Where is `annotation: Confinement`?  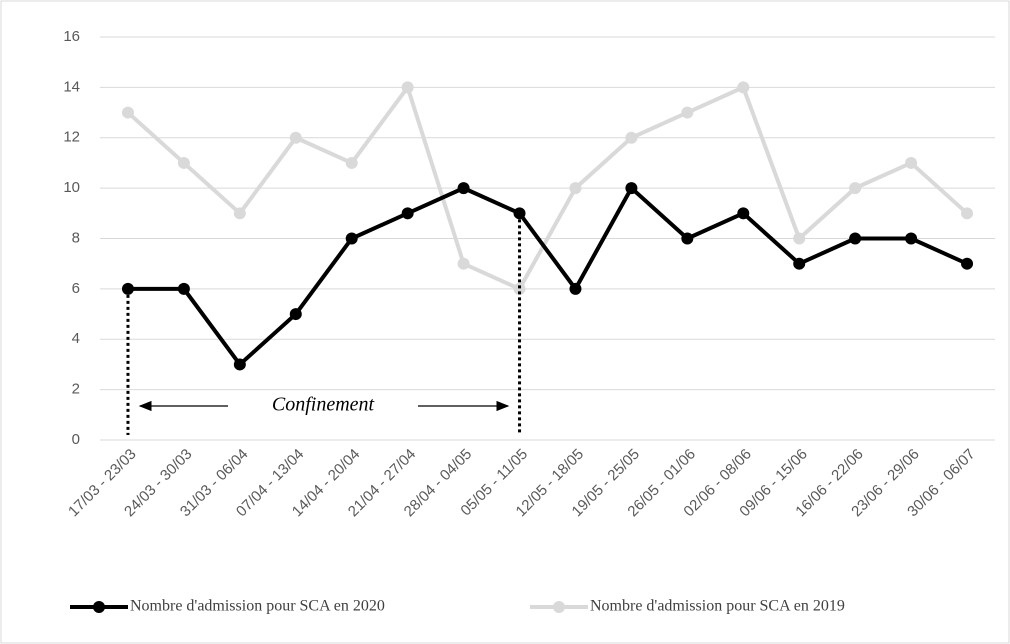
annotation: Confinement is located at coordinates (323, 405).